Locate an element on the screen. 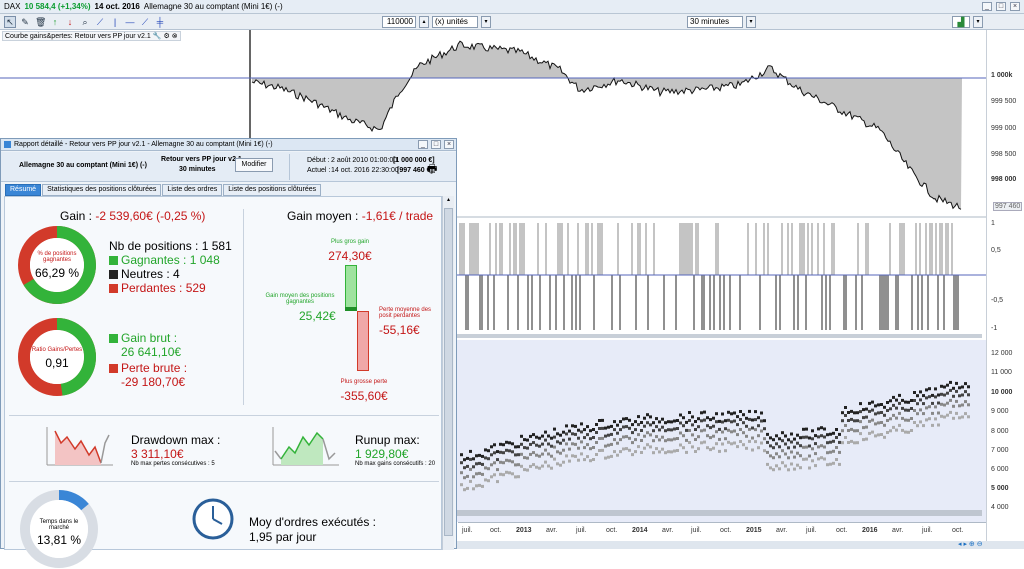 This screenshot has height=569, width=1024. tab-summary: Résumé is located at coordinates (23, 190).